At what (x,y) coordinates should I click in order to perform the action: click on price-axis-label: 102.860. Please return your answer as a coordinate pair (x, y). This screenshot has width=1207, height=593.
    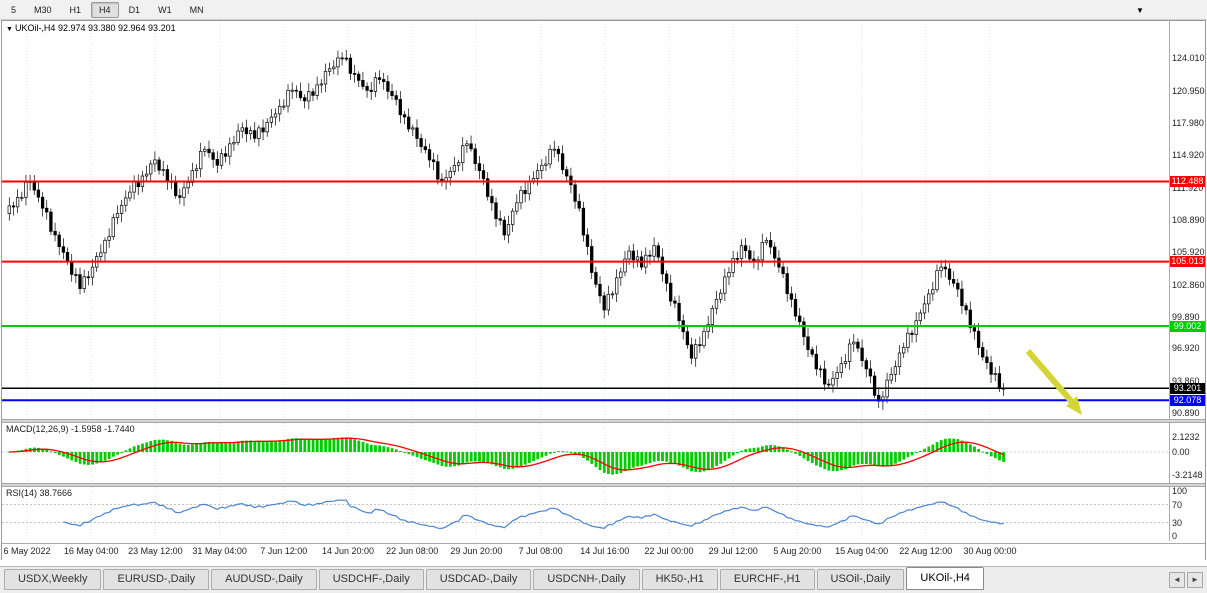
    Looking at the image, I should click on (1188, 284).